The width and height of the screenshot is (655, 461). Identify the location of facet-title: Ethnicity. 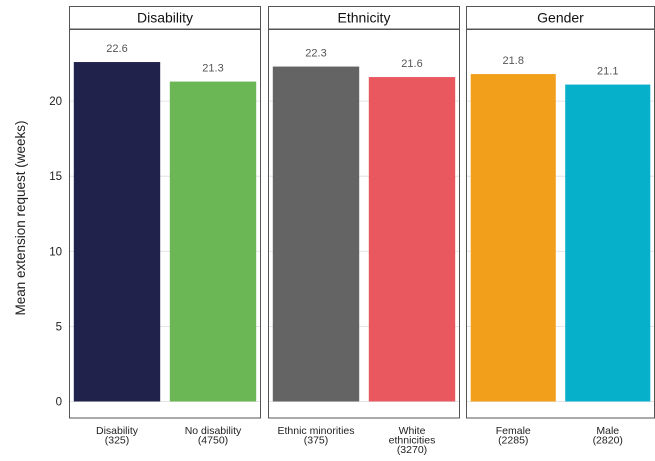
(364, 18).